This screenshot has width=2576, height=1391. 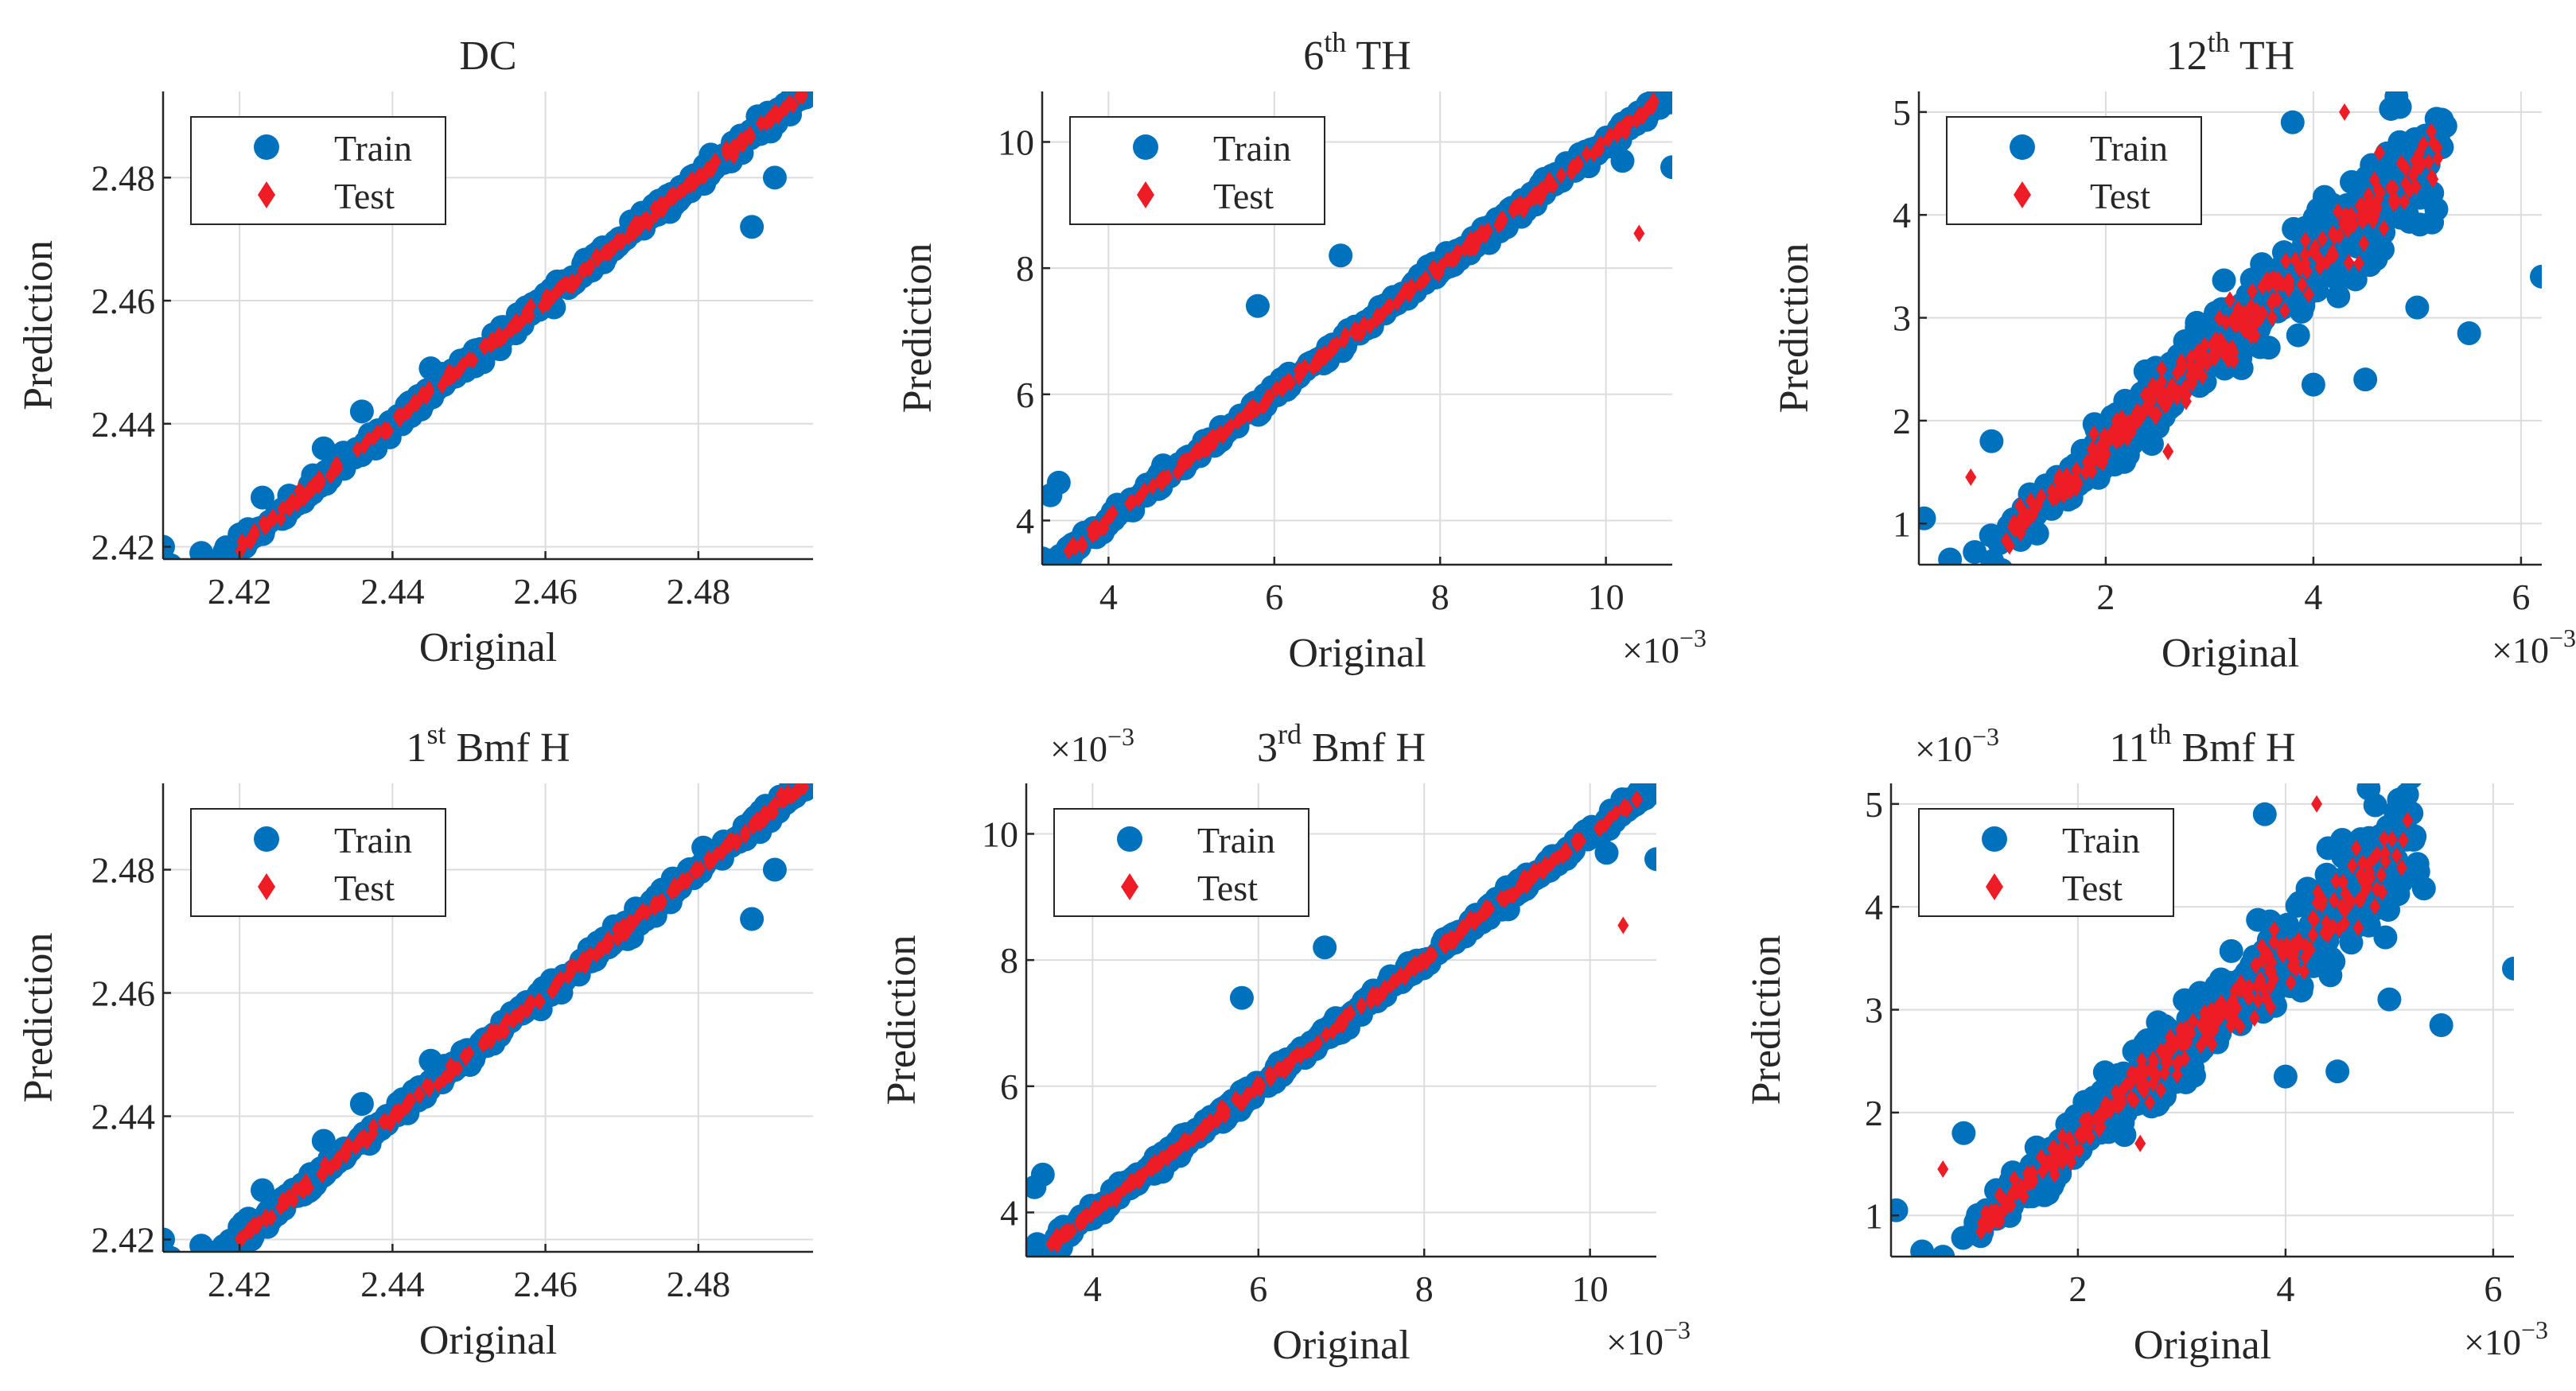 What do you see at coordinates (1874, 1010) in the screenshot?
I see `y-tick-label: 3` at bounding box center [1874, 1010].